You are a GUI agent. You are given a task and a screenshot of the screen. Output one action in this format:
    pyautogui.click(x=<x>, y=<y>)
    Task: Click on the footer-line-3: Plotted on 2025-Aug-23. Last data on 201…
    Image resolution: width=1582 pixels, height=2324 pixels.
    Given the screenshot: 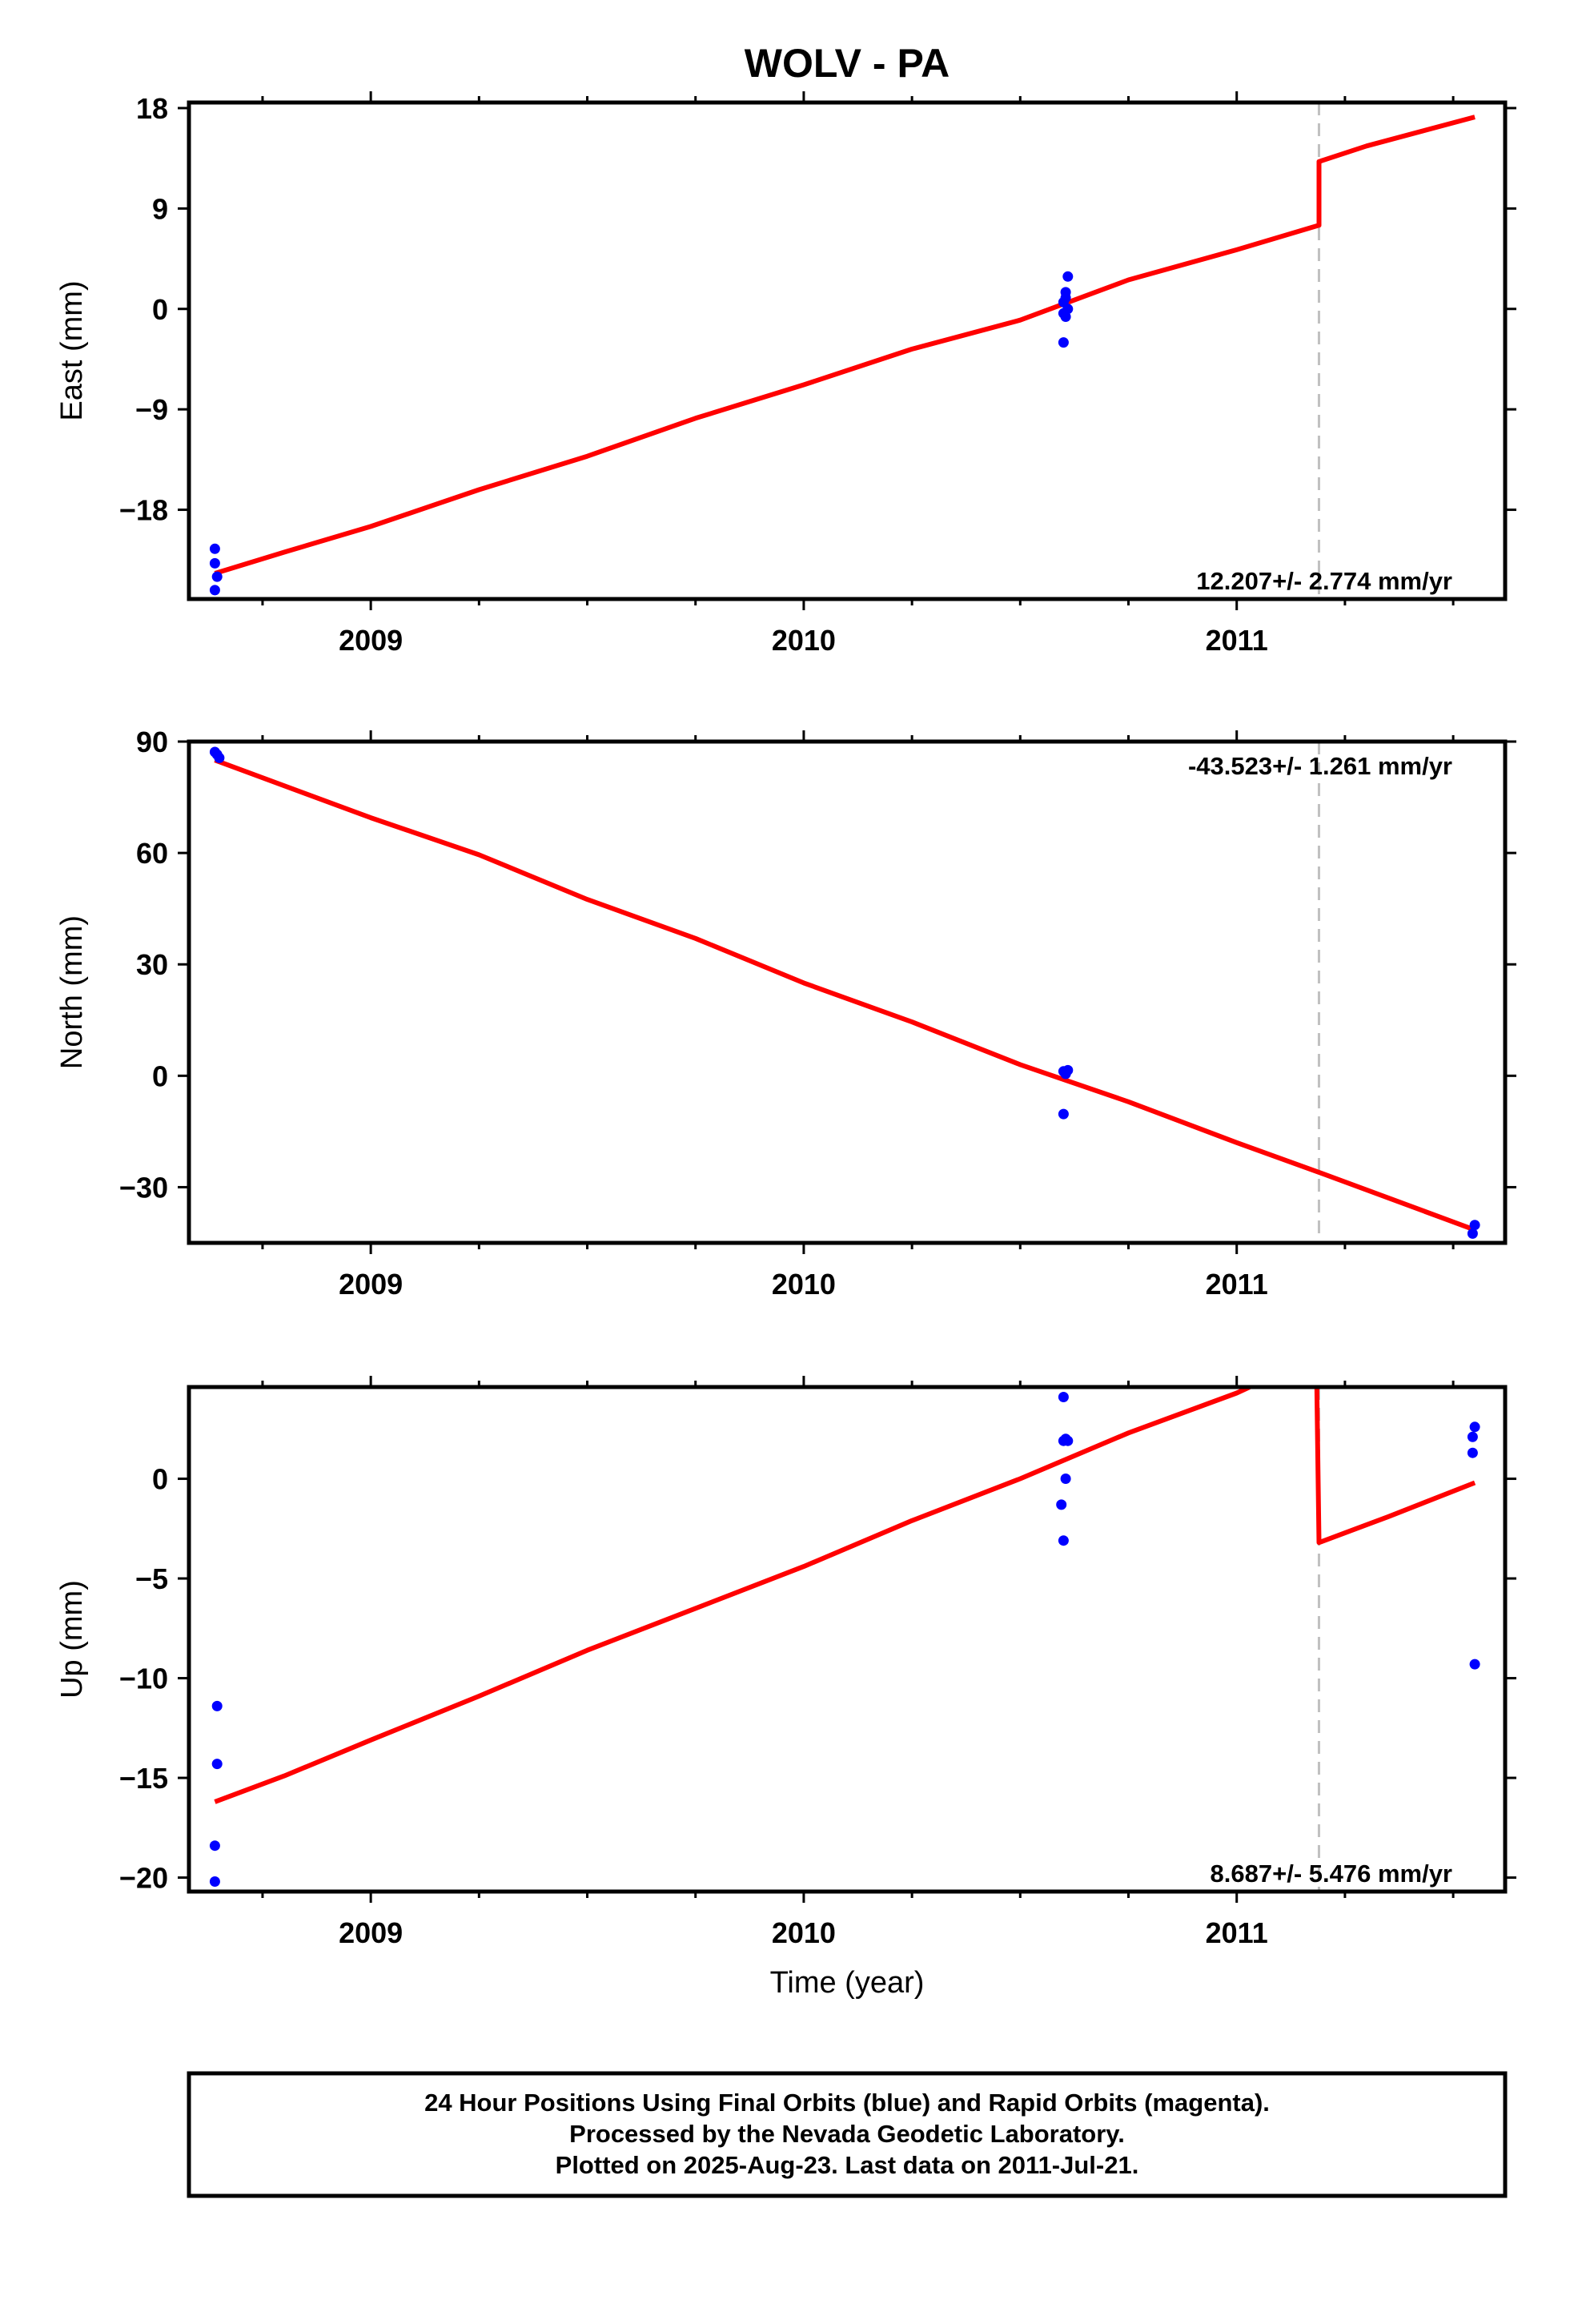 What is the action you would take?
    pyautogui.click(x=847, y=2165)
    